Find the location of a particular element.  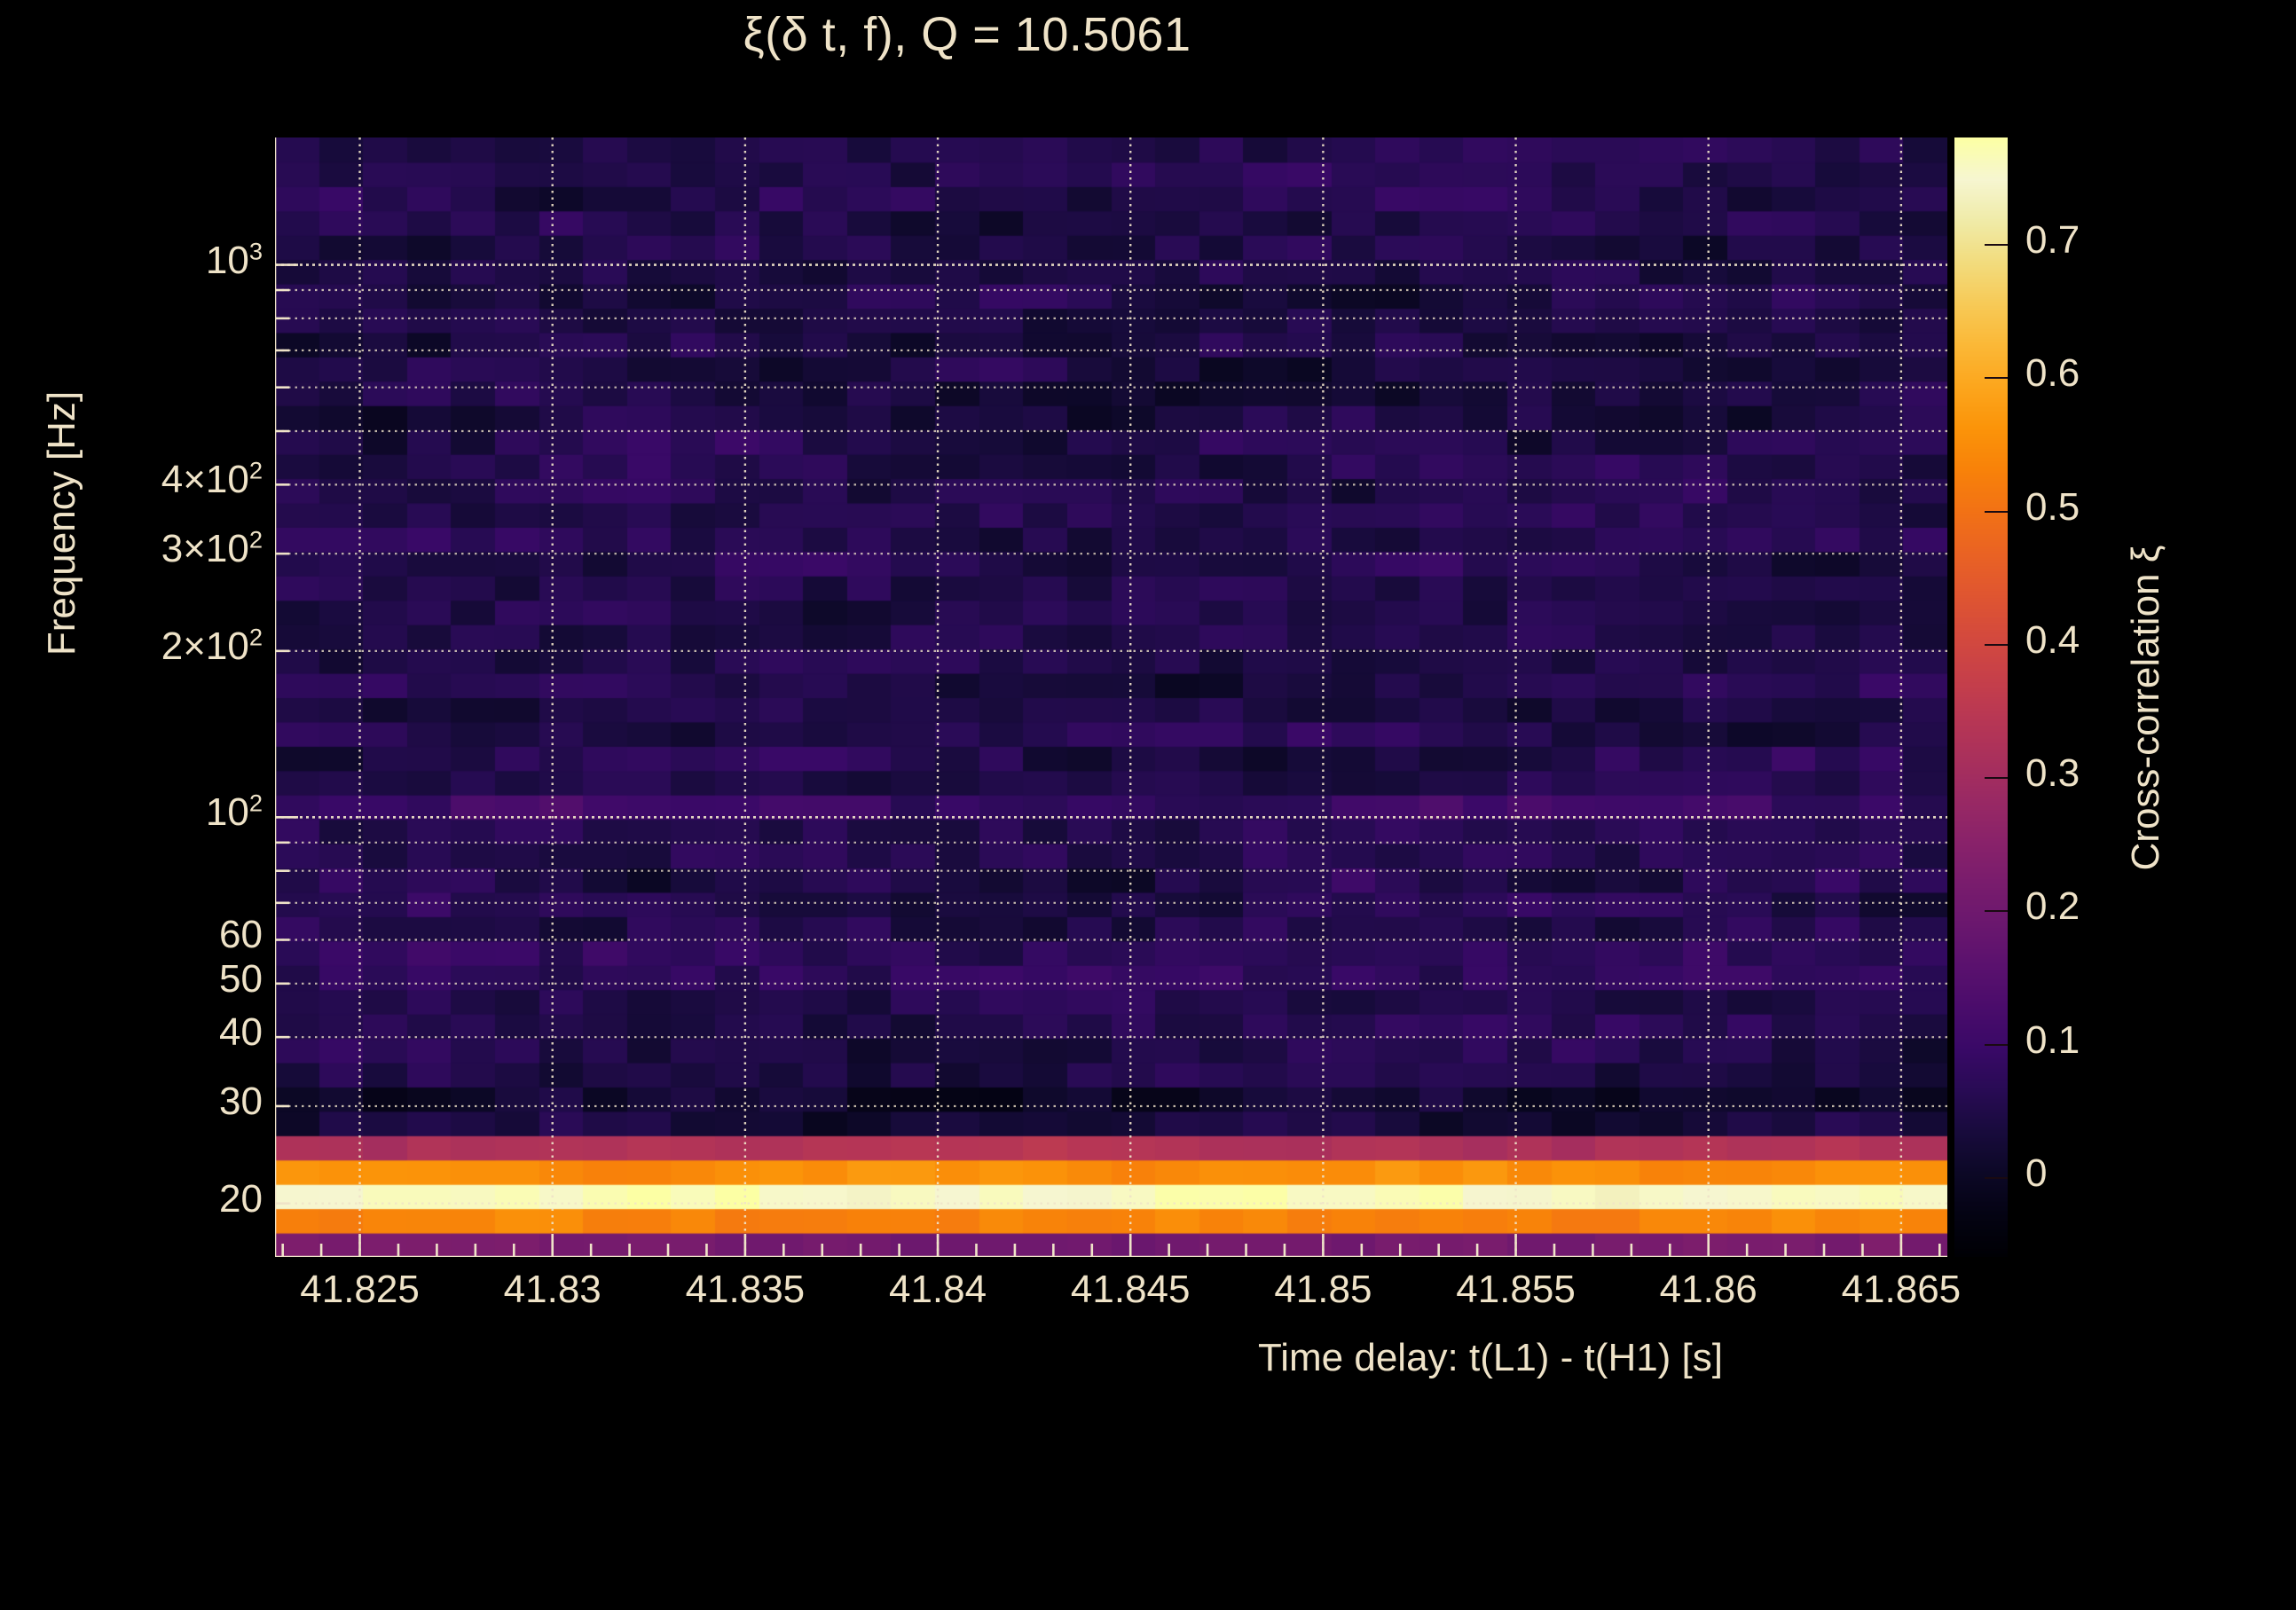

y-tick-label: 4×10² is located at coordinates (212, 479).